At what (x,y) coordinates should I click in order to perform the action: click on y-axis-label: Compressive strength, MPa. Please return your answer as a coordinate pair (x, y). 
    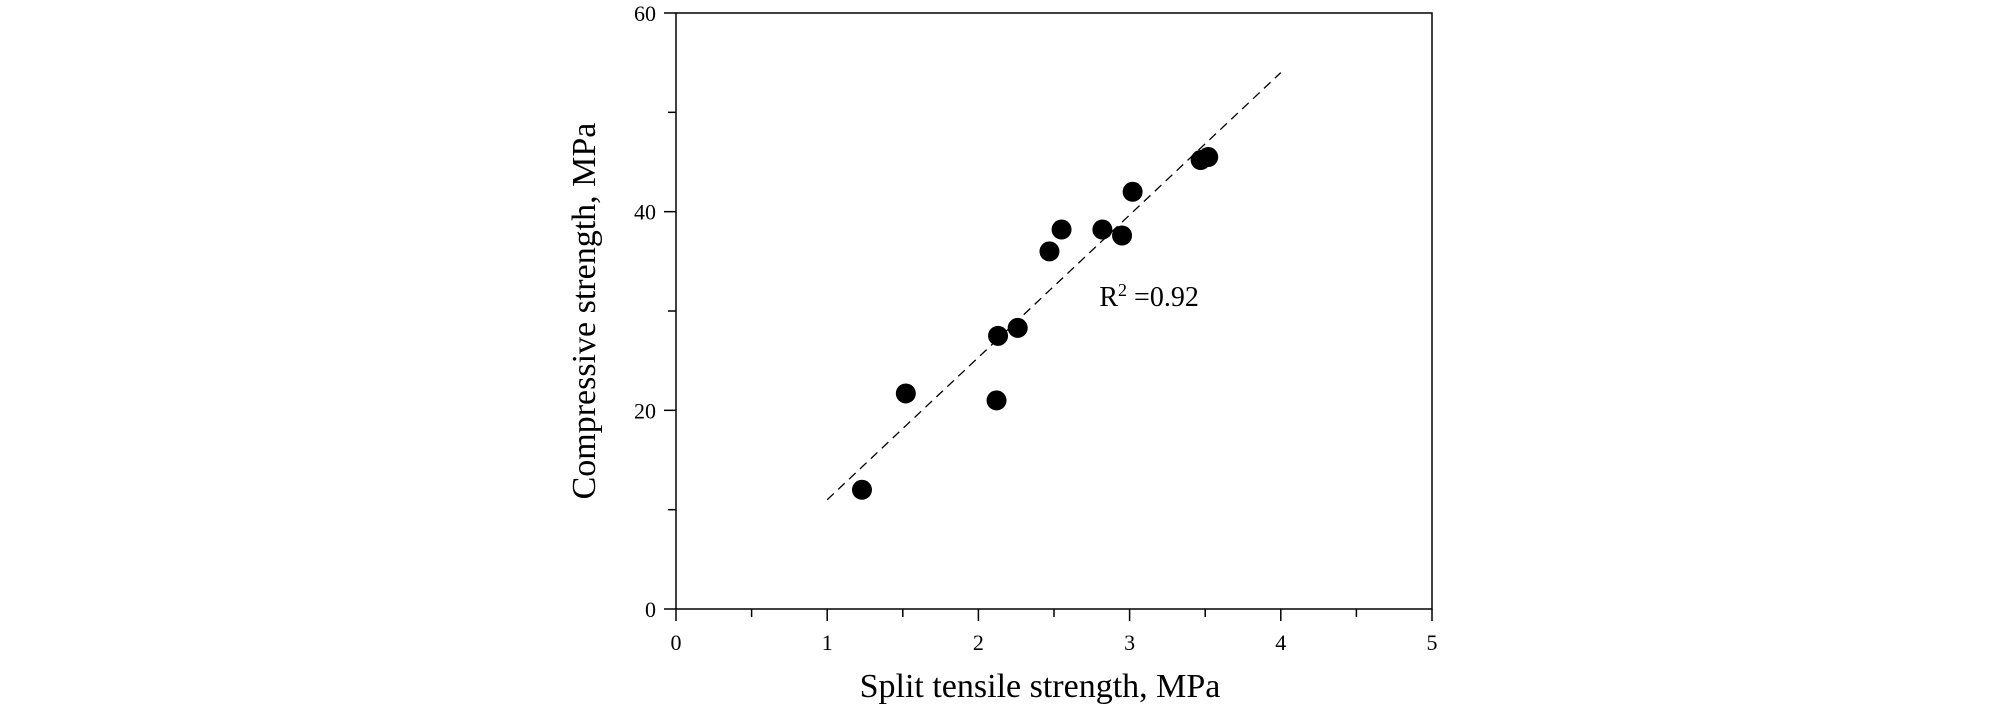
    Looking at the image, I should click on (584, 311).